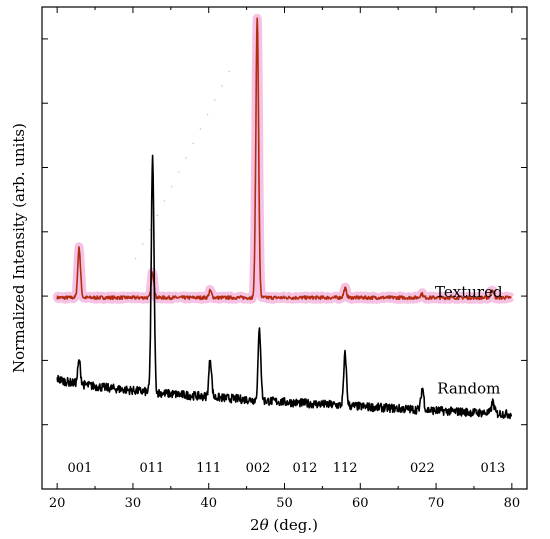  Describe the element at coordinates (79, 468) in the screenshot. I see `peak-index-label: 001` at that location.